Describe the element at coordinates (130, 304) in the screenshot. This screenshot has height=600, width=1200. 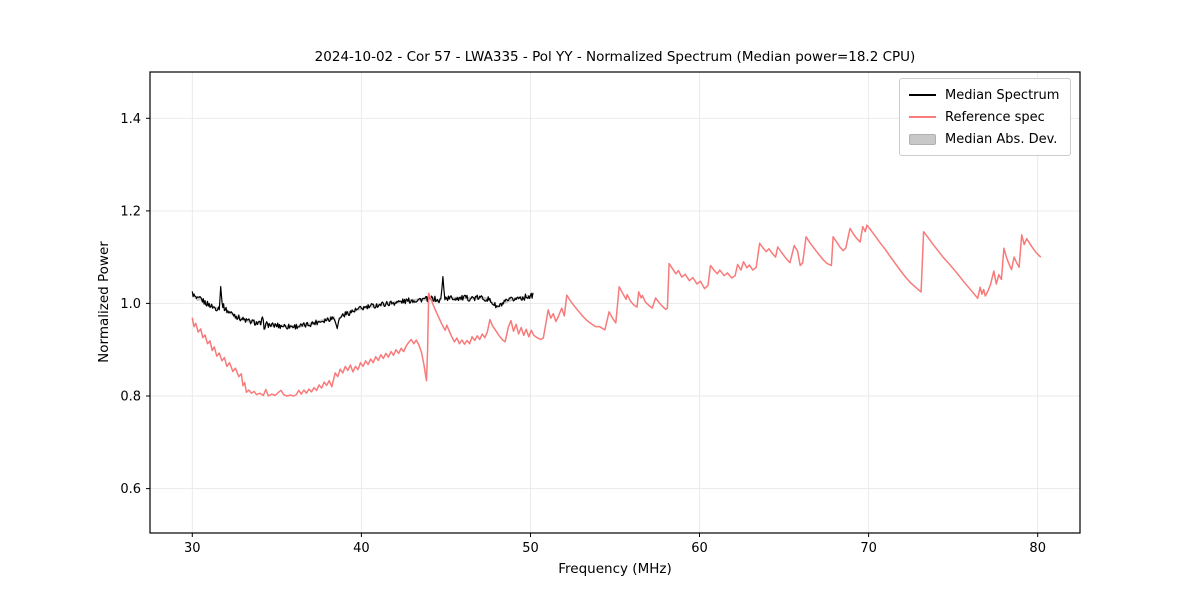
I see `svg-text: 1.0` at that location.